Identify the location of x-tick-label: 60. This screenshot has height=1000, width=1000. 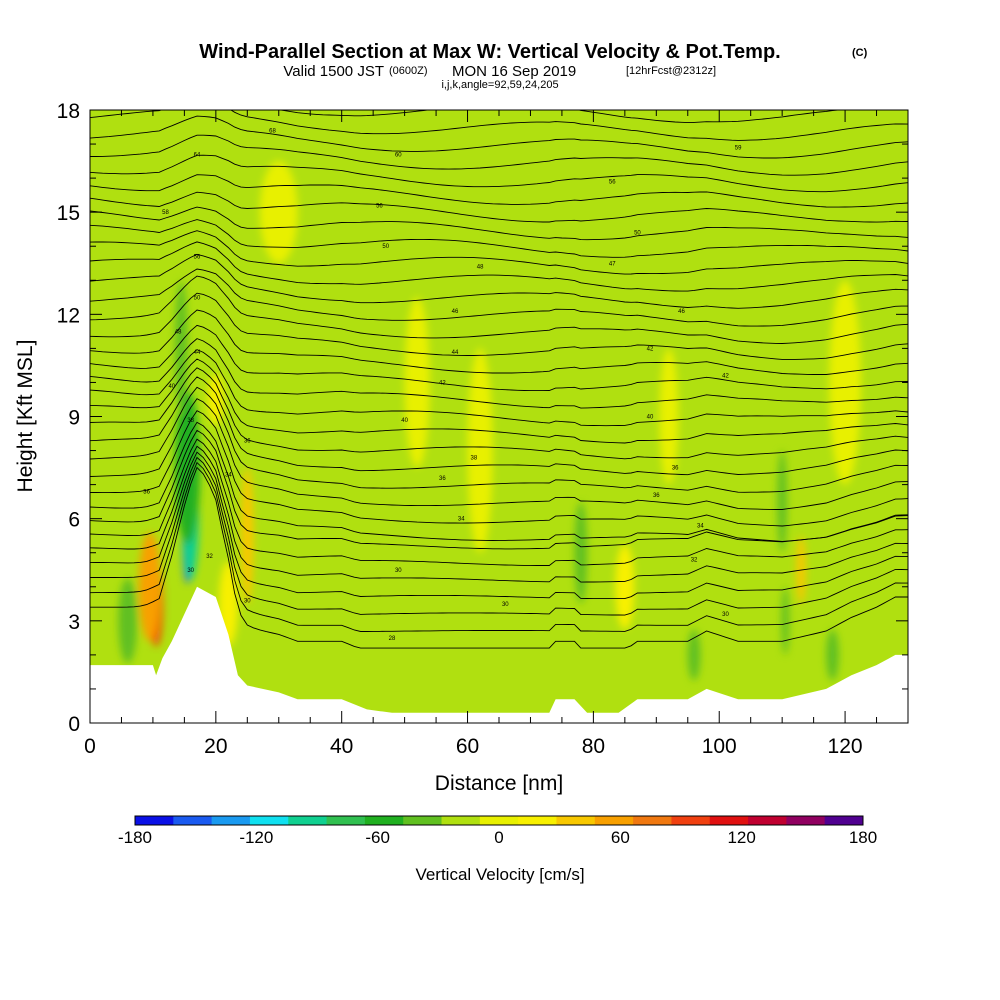
(467, 746).